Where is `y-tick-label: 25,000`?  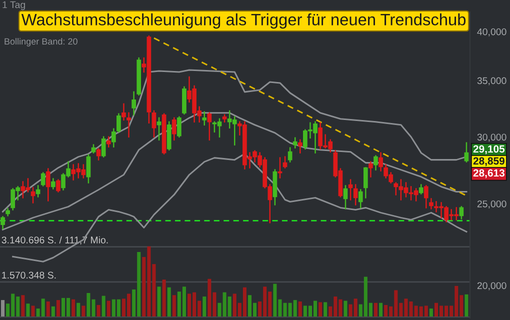 y-tick-label: 25,000 is located at coordinates (491, 204).